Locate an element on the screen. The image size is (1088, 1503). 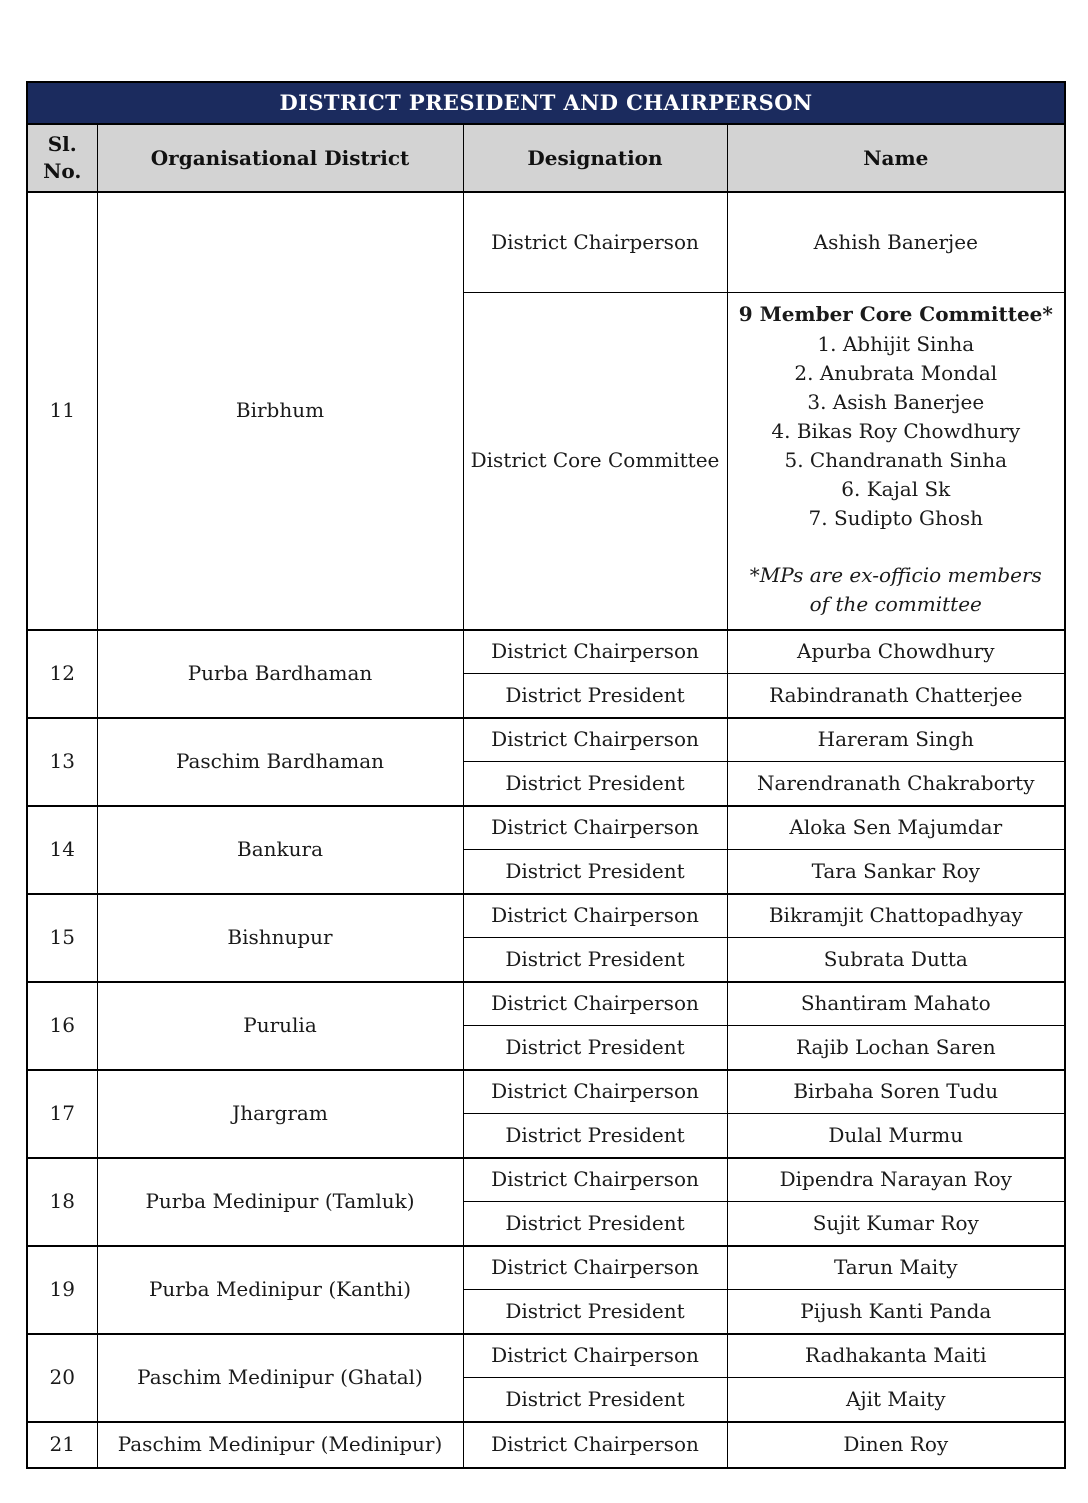
table-row: District President Ajit Maity is located at coordinates (546, 1399).